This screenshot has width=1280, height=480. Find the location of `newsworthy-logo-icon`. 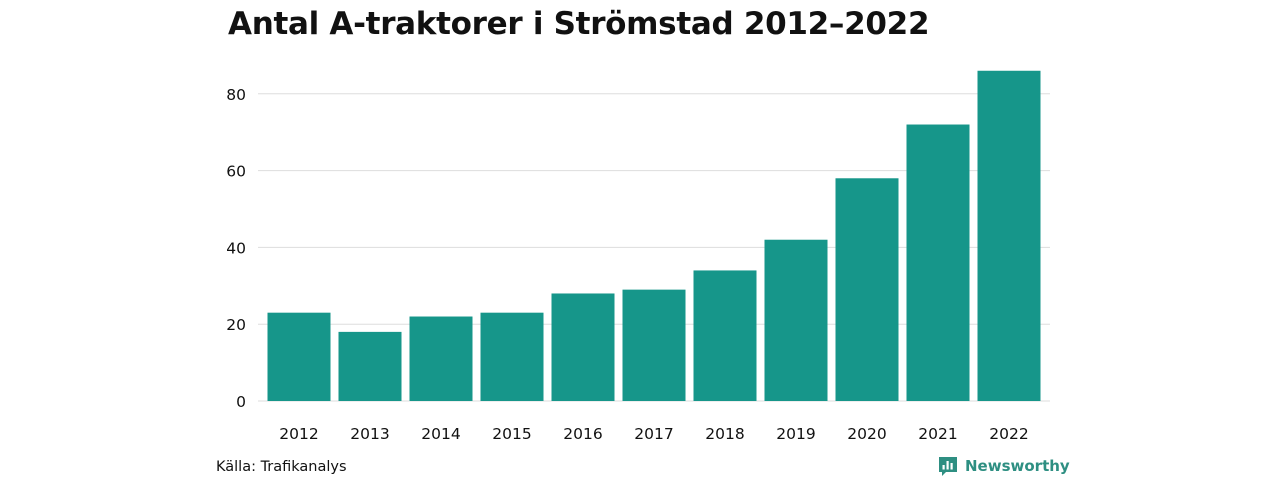

newsworthy-logo-icon is located at coordinates (948, 466).